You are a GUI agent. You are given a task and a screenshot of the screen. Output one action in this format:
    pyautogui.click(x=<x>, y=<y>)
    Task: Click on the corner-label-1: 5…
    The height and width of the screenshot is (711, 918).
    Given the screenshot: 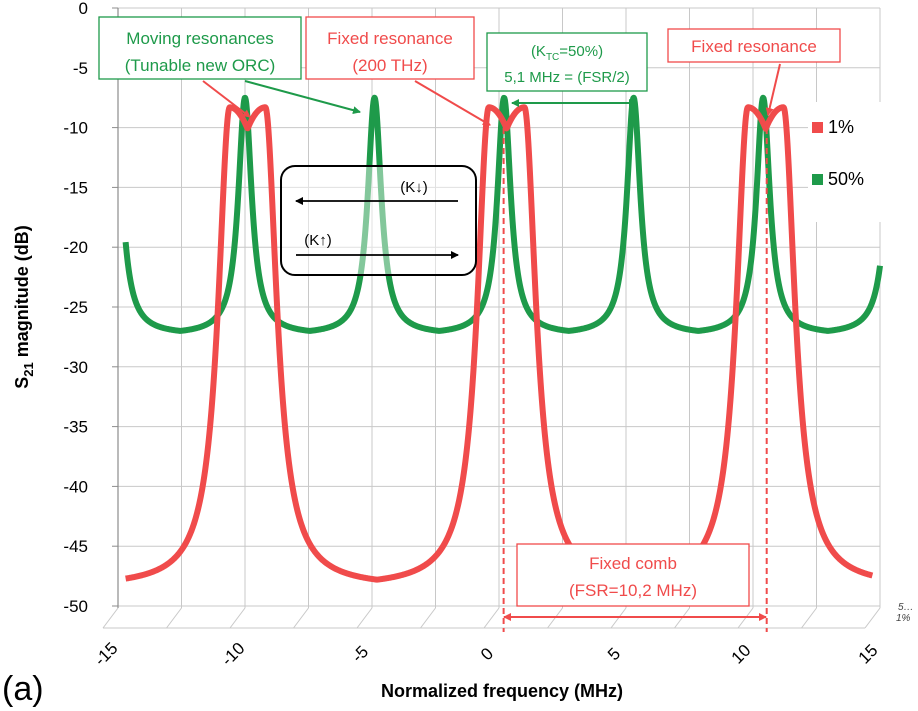 What is the action you would take?
    pyautogui.click(x=906, y=607)
    